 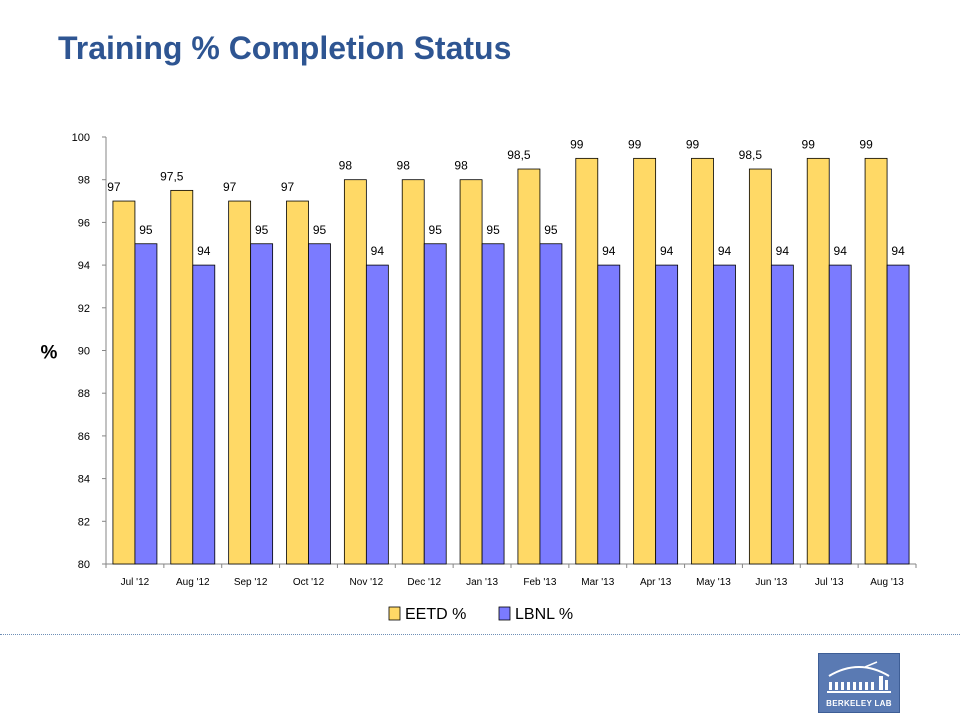 What do you see at coordinates (84, 480) in the screenshot?
I see `y-tick-label: 84` at bounding box center [84, 480].